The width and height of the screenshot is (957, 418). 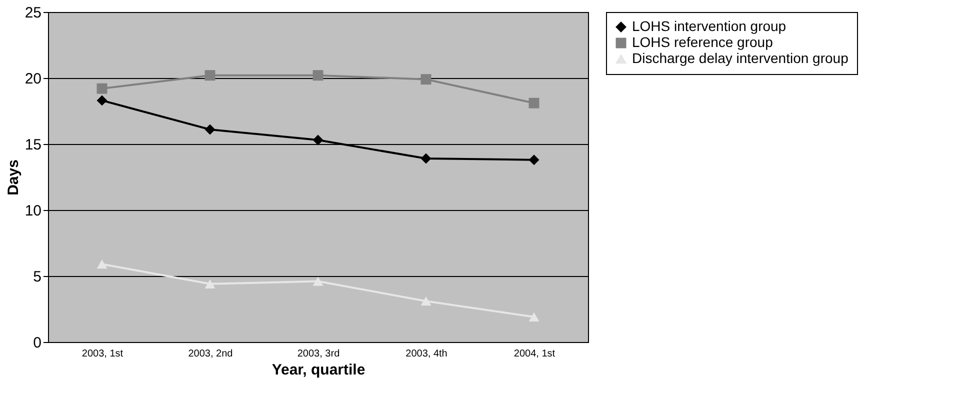 I want to click on x-tick-label: 2003, 1st, so click(x=103, y=354).